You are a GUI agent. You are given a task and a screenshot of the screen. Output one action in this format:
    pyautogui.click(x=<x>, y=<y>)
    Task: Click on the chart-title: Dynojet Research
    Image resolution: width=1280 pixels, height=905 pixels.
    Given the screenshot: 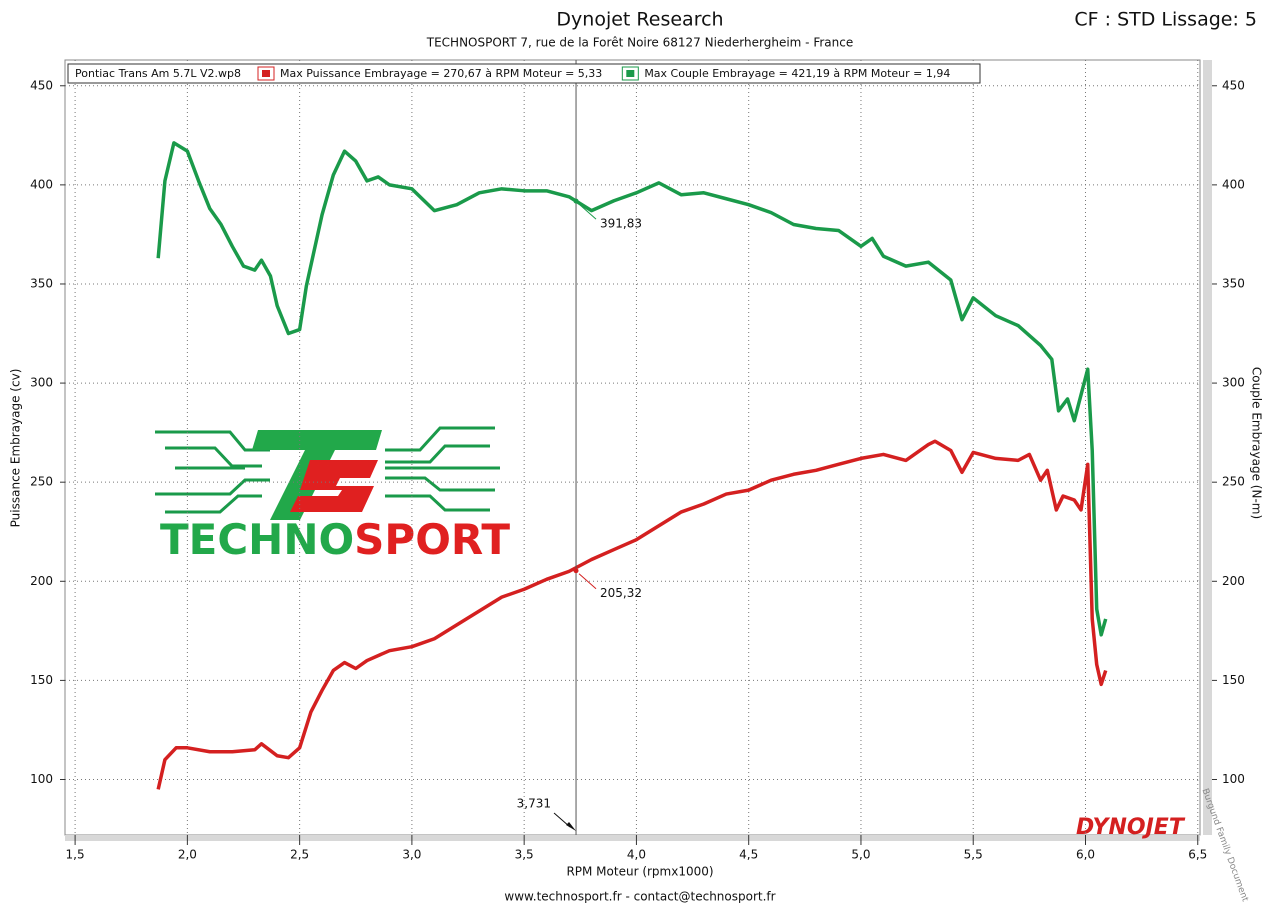 What is the action you would take?
    pyautogui.click(x=639, y=20)
    